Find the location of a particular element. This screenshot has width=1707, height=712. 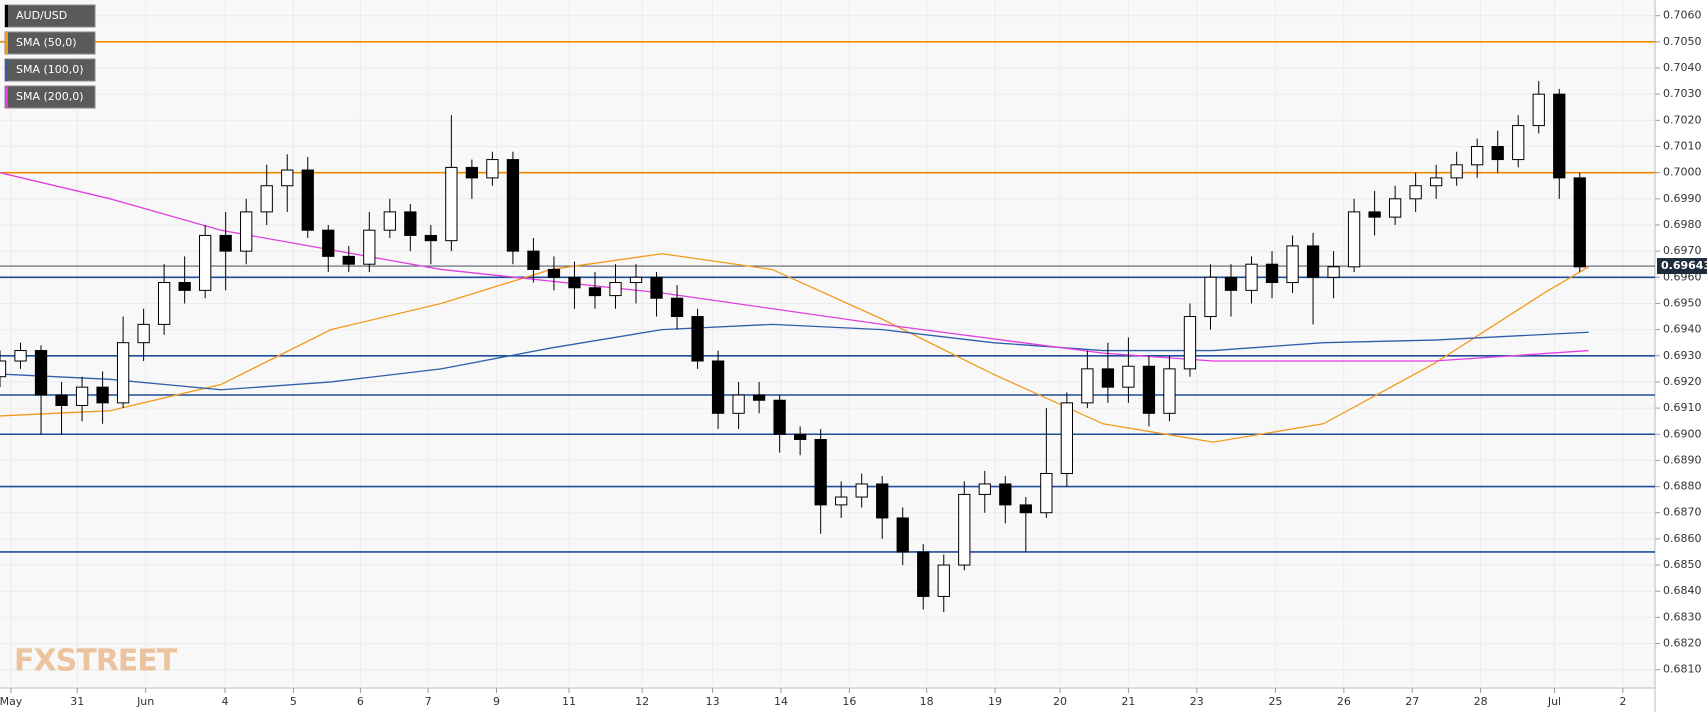

y-tick-label: 0.6990 is located at coordinates (1682, 198).